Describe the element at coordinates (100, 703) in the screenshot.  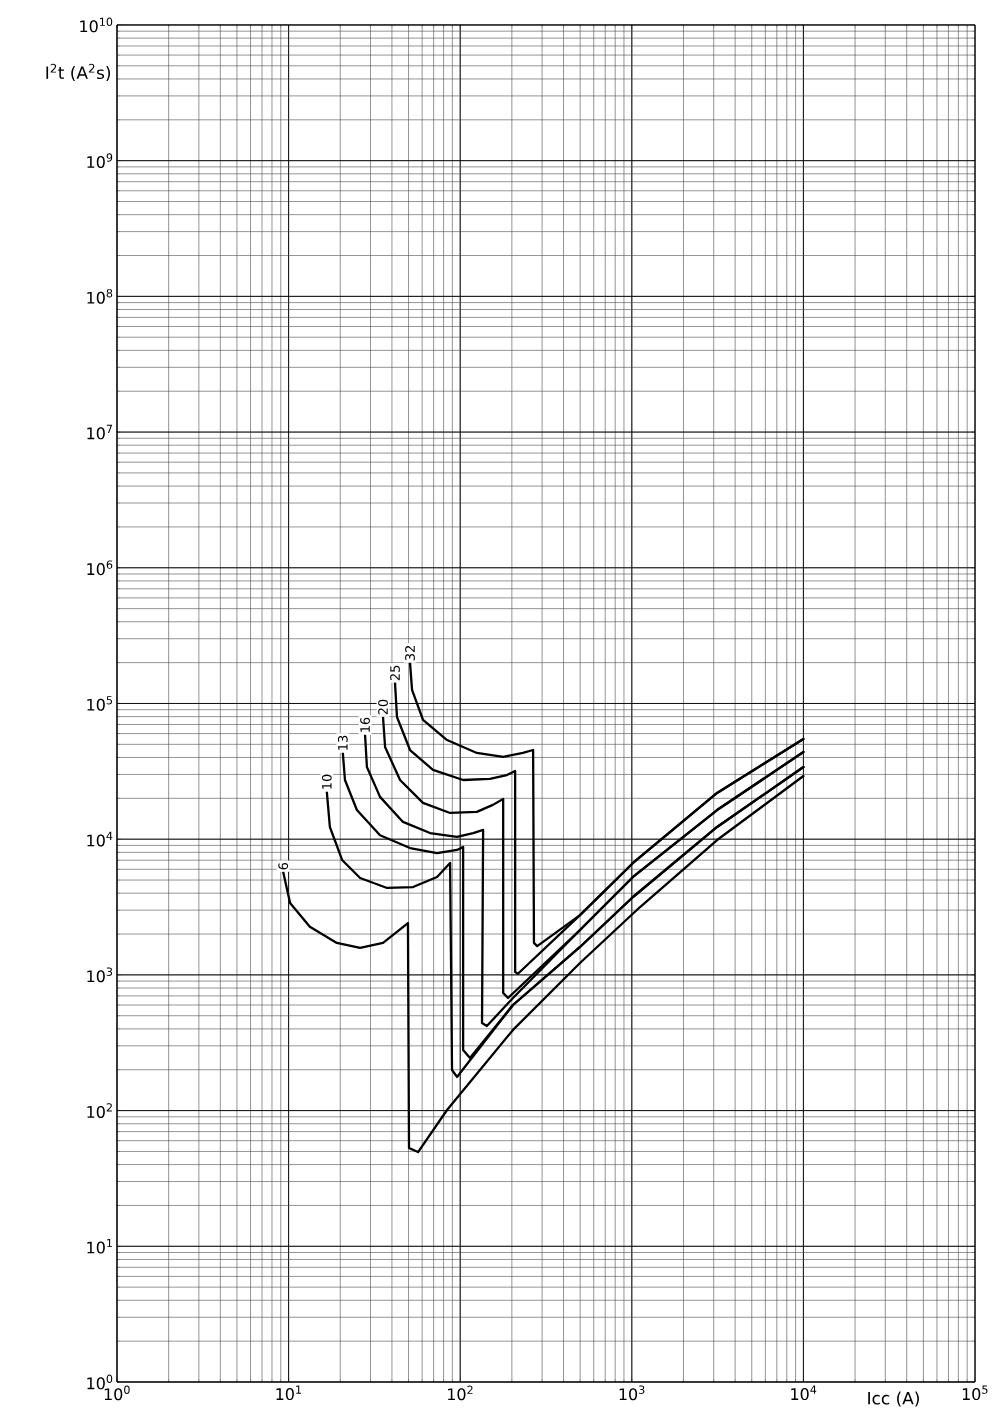
I see `y-tick-label: 10$^{5}$` at that location.